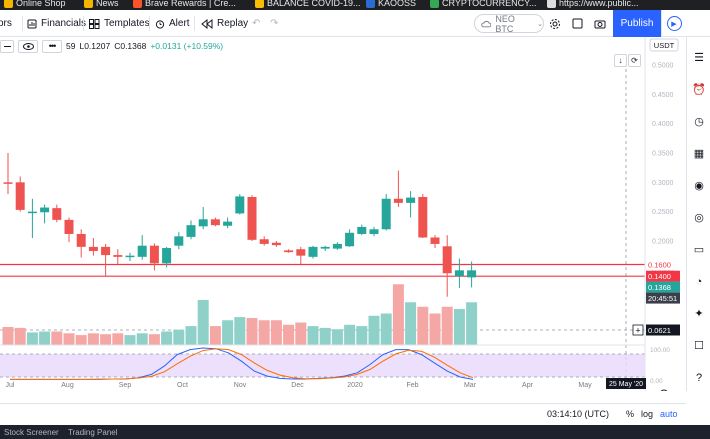 The image size is (710, 439). I want to click on financials-button: Financials, so click(56, 23).